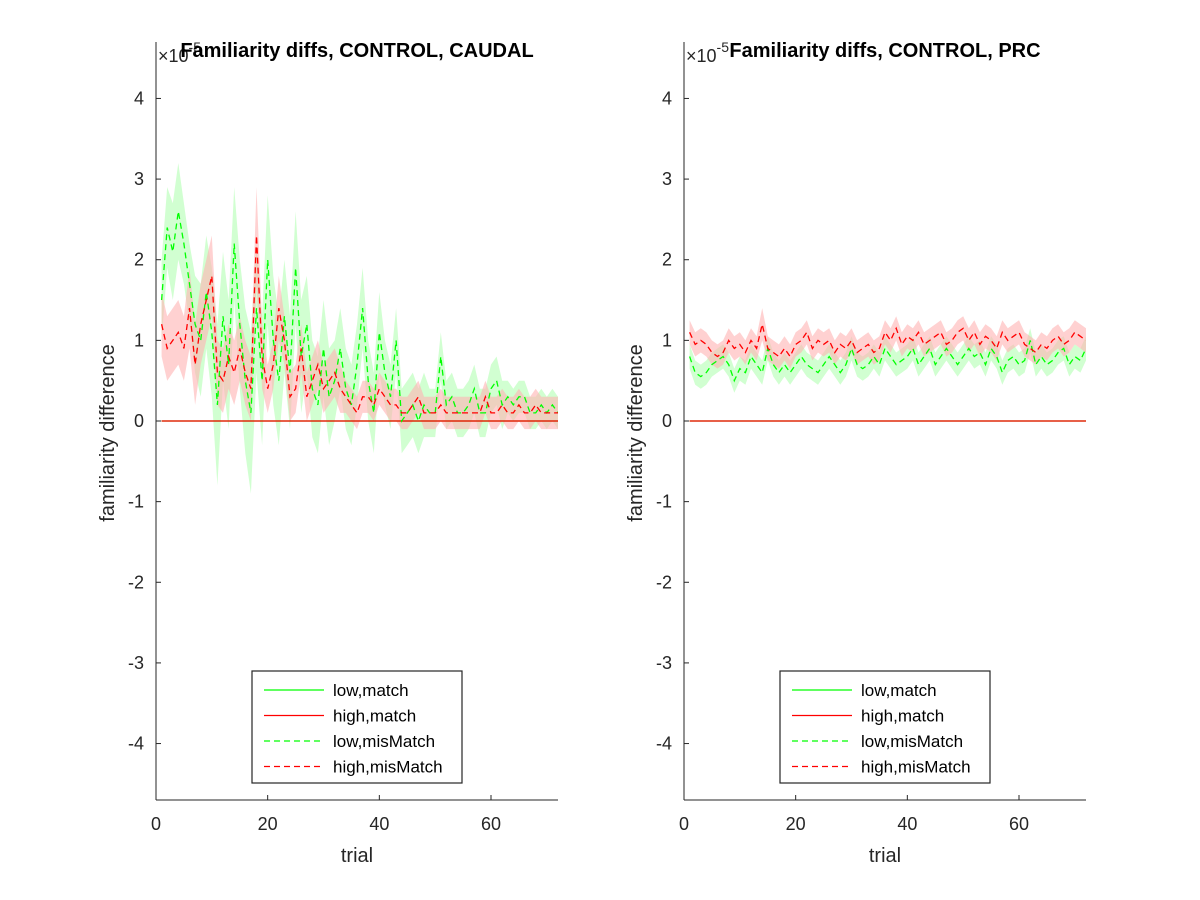  I want to click on error-band-low-mismatch, so click(887, 360).